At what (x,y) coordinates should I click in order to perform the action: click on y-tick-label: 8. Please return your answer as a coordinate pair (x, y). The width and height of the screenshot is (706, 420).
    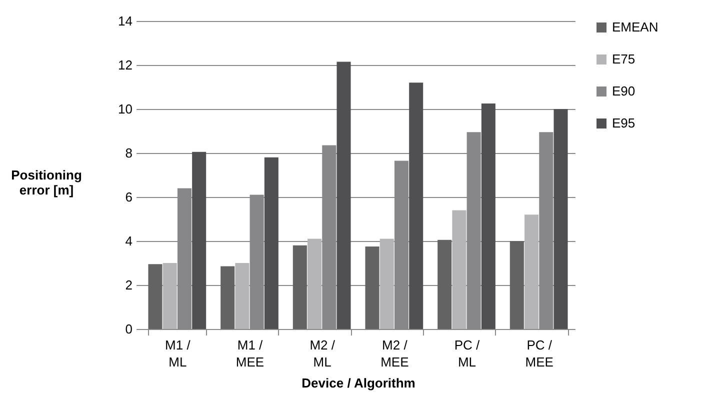
    Looking at the image, I should click on (128, 153).